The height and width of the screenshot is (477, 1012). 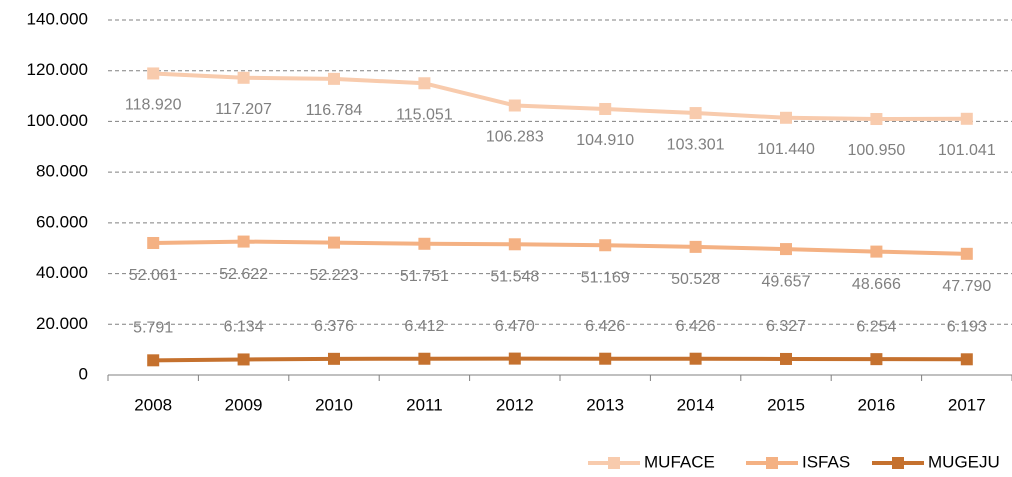 What do you see at coordinates (334, 326) in the screenshot?
I see `data-label: 6.376` at bounding box center [334, 326].